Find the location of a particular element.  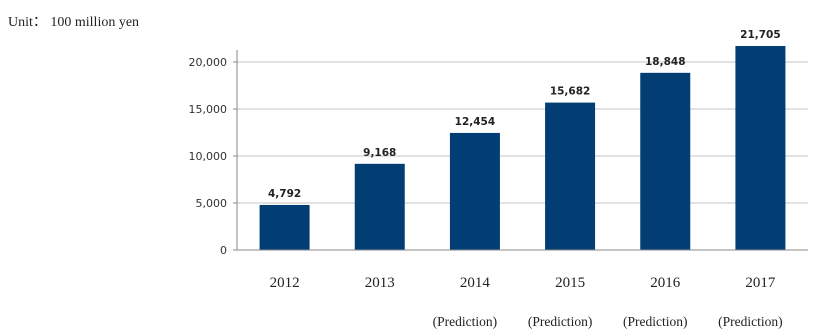

data-label-2013: 9,168 is located at coordinates (379, 153).